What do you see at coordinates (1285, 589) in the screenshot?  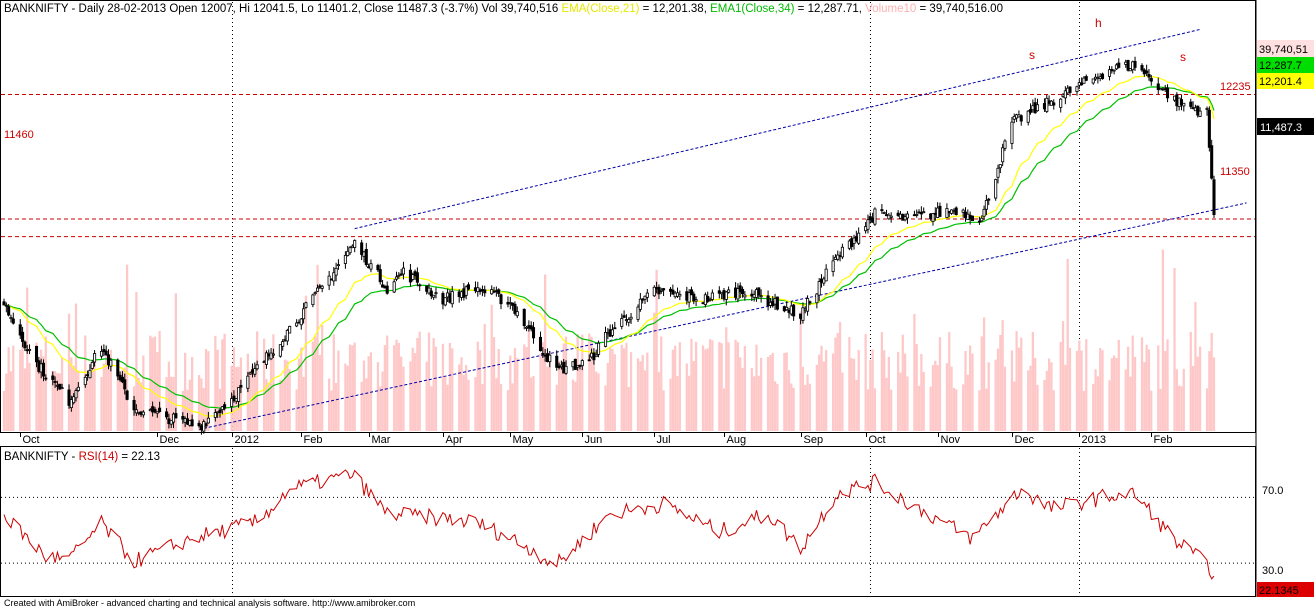 I see `rsi-tag` at bounding box center [1285, 589].